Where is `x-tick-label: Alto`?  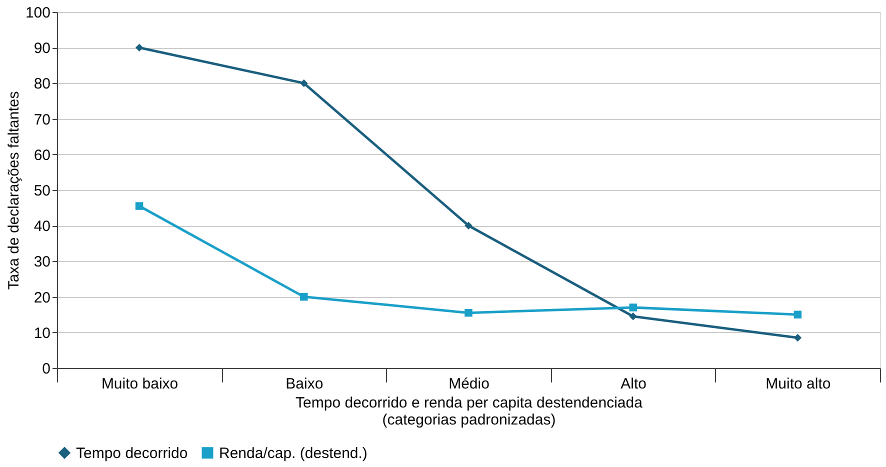
x-tick-label: Alto is located at coordinates (633, 384).